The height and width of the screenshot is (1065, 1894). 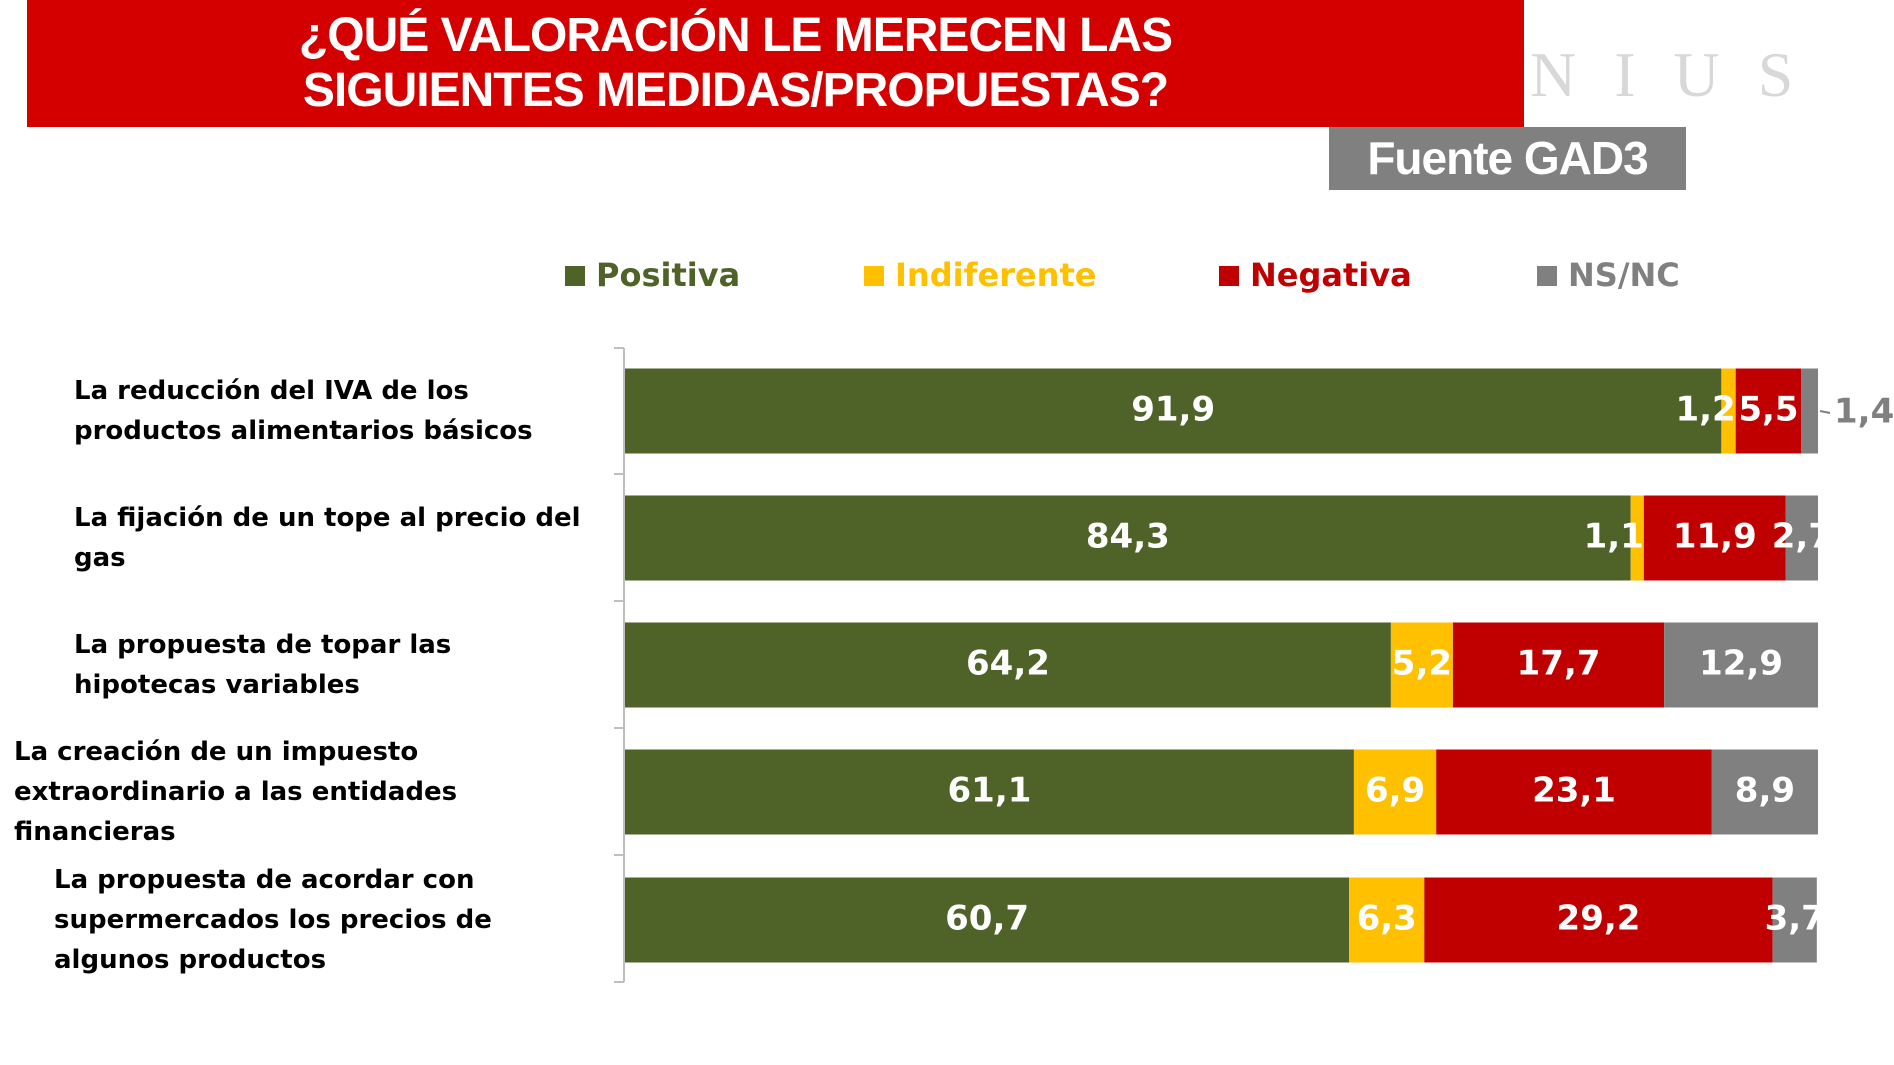 I want to click on value-label: 6,9, so click(x=1395, y=791).